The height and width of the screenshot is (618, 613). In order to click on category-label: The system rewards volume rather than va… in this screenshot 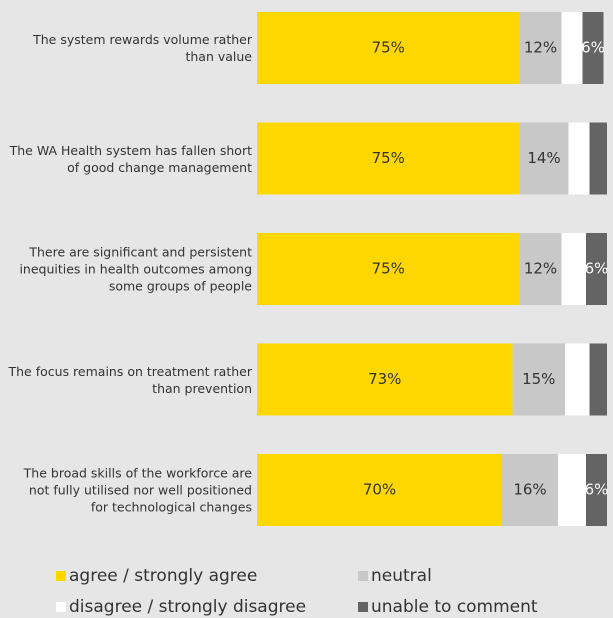, I will do `click(142, 48)`.